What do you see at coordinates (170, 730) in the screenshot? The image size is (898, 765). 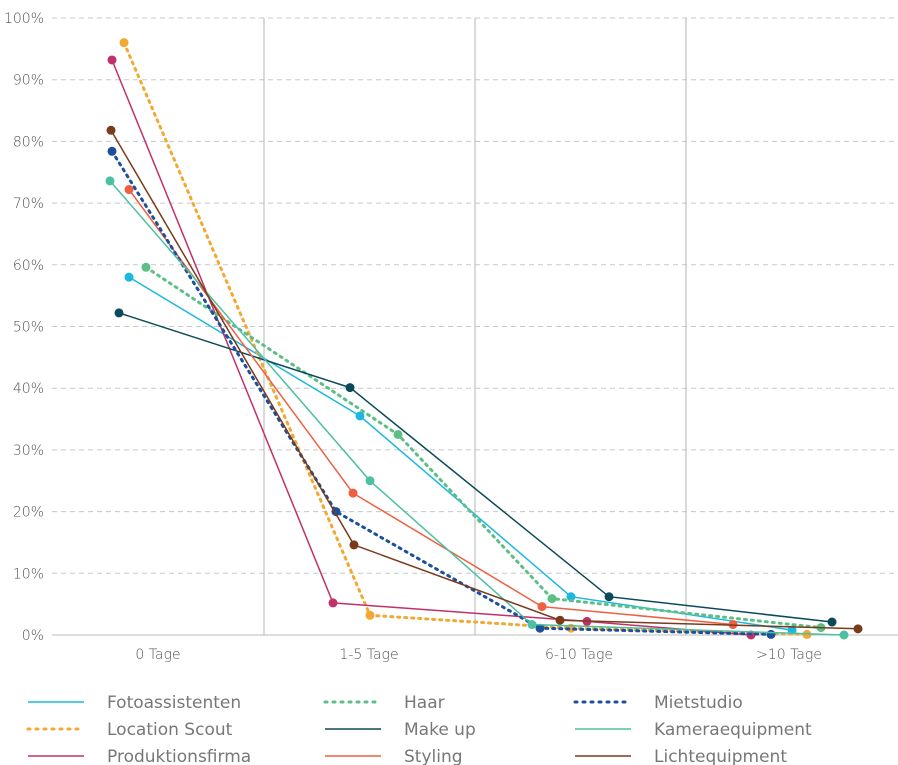 I see `legend-label: Location Scout` at bounding box center [170, 730].